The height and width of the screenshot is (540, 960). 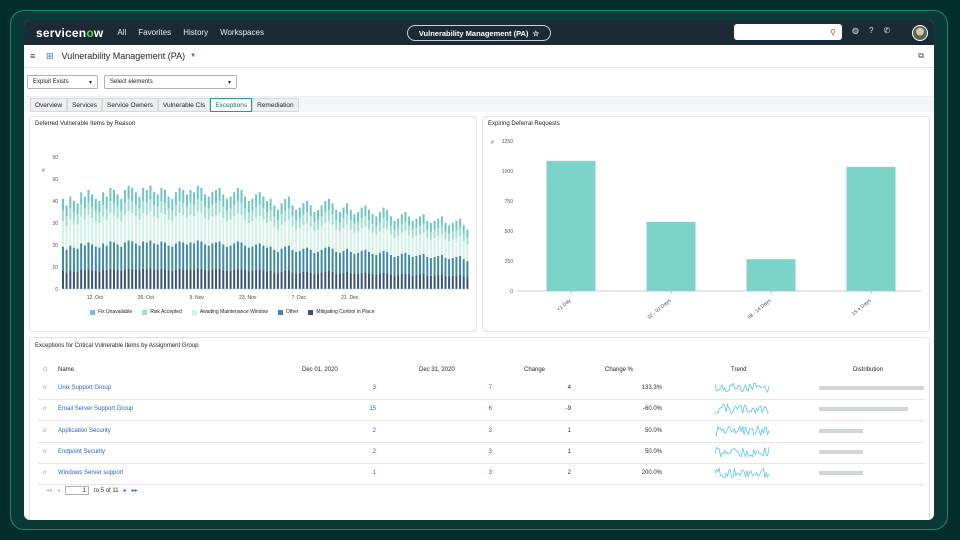 What do you see at coordinates (59, 491) in the screenshot?
I see `prev-page-icon: ◂` at bounding box center [59, 491].